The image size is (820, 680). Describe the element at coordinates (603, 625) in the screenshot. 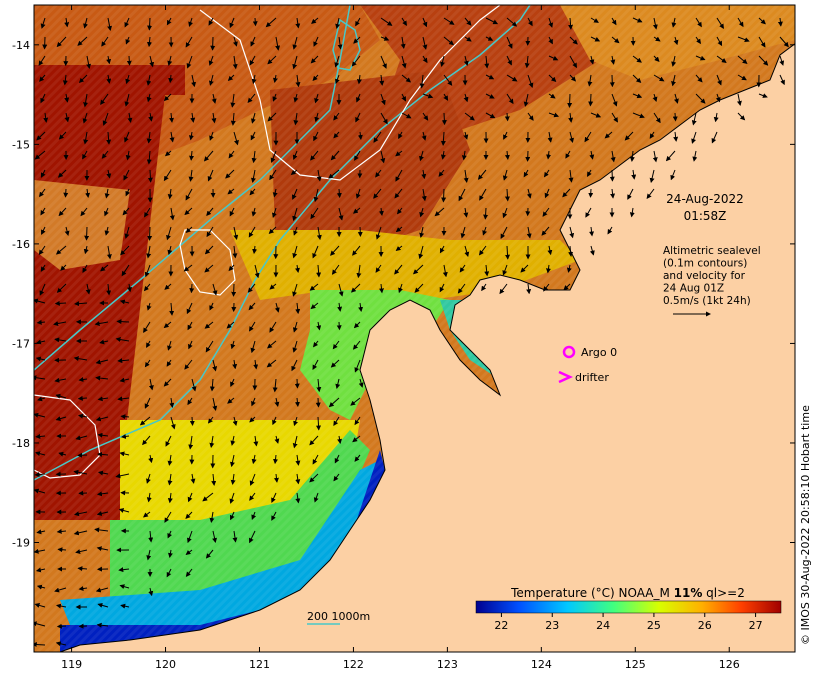

I see `colorbar-tick-label: 24` at that location.